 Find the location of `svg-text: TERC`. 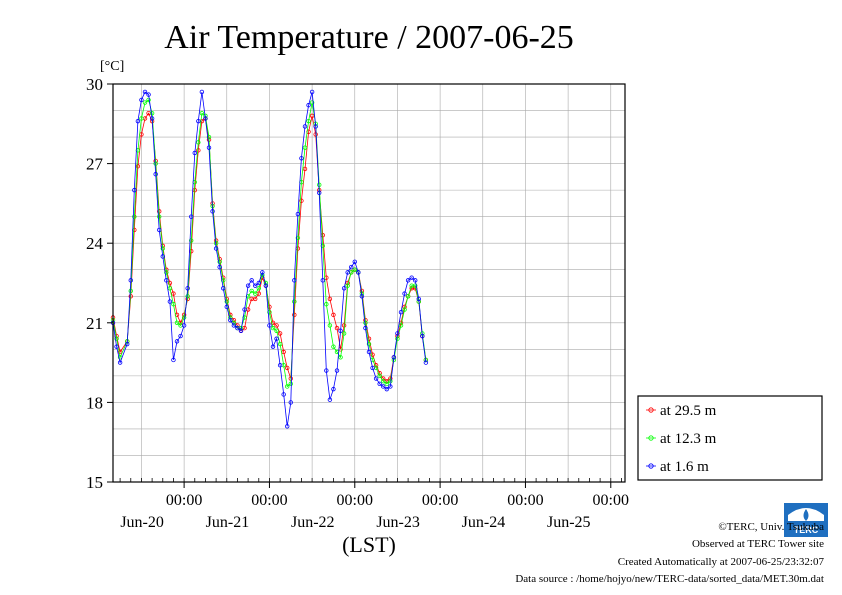

svg-text: TERC is located at coordinates (806, 530).